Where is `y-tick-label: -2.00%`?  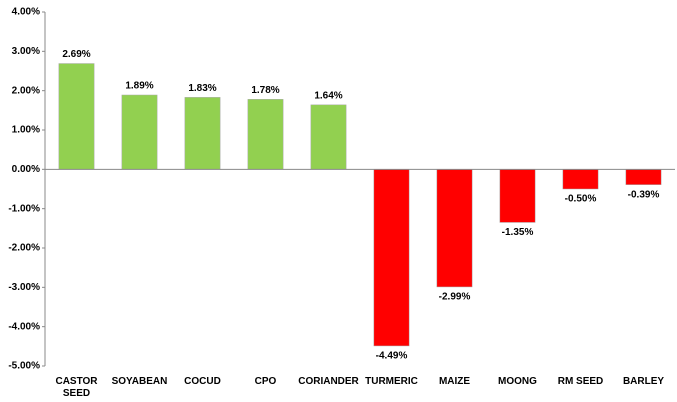
y-tick-label: -2.00% is located at coordinates (24, 248).